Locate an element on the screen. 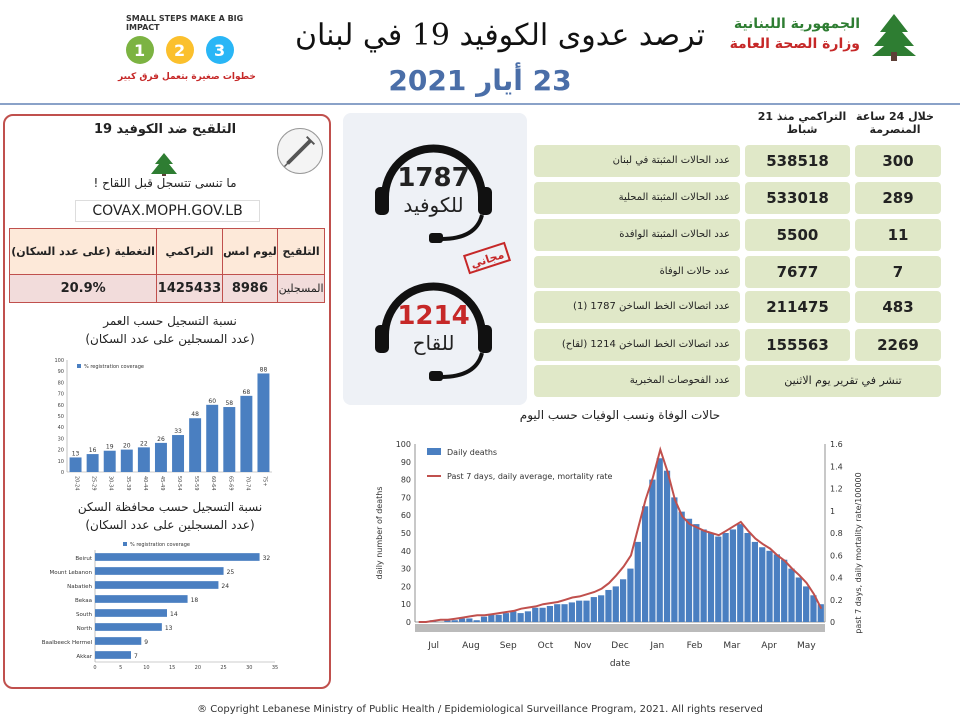 This screenshot has width=960, height=720. covid-hotline-number: 1787 is located at coordinates (433, 178).